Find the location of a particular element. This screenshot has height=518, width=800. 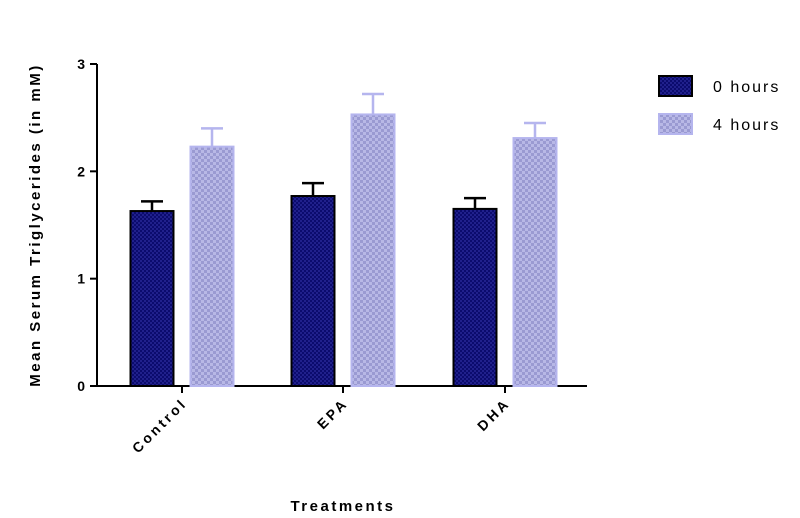

category-label-group-control: Control is located at coordinates (159, 425).